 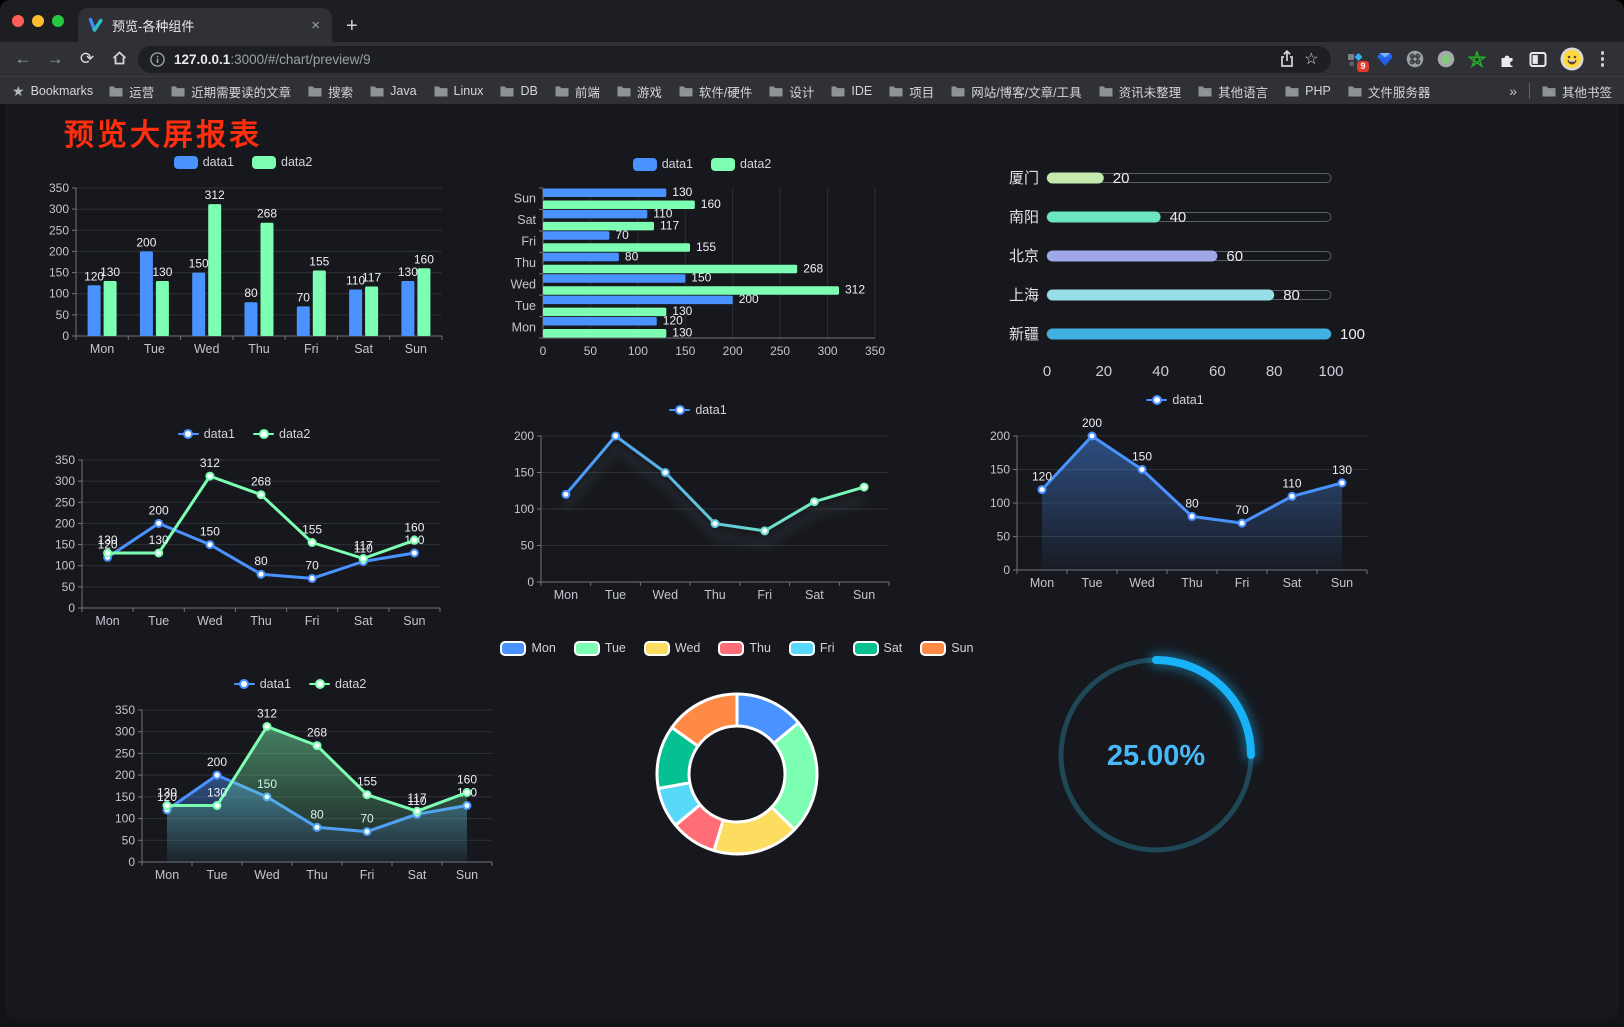 What do you see at coordinates (1603, 59) in the screenshot?
I see `browser-menu-icon` at bounding box center [1603, 59].